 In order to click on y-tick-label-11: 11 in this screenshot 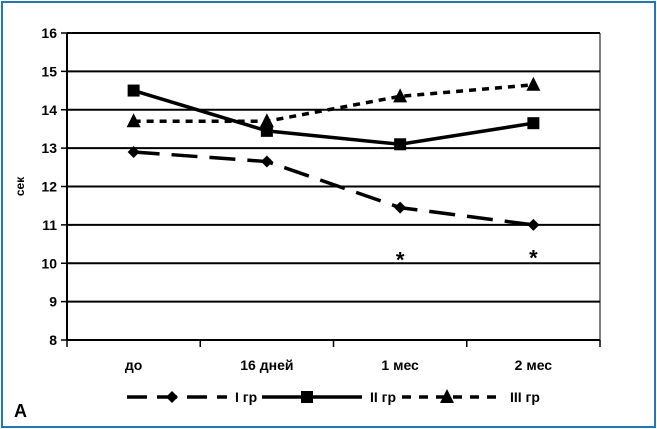, I will do `click(49, 225)`.